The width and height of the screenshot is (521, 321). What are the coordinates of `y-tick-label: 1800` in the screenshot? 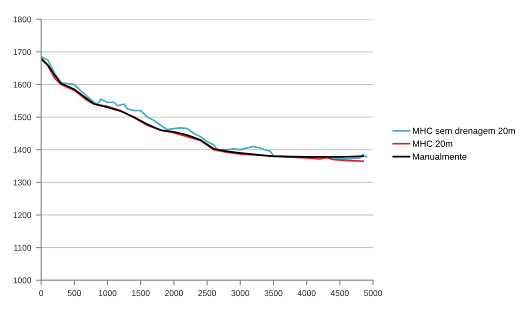 It's located at (23, 19).